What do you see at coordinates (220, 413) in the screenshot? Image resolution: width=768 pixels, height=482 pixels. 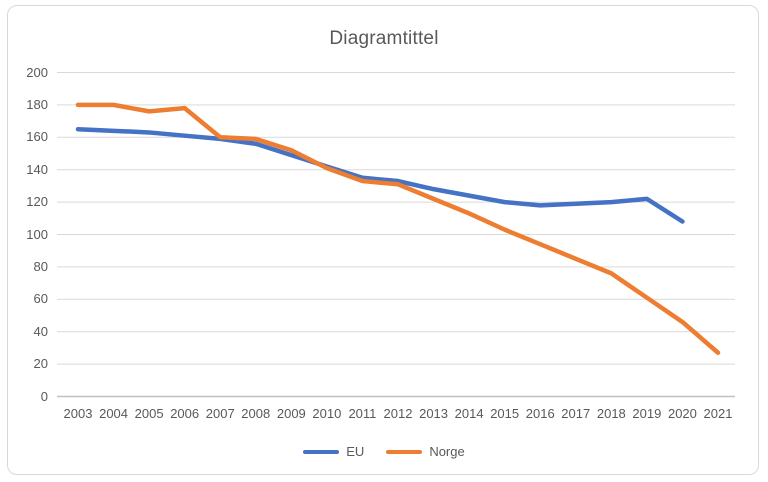 I see `x-axis-tick-label: 2007` at bounding box center [220, 413].